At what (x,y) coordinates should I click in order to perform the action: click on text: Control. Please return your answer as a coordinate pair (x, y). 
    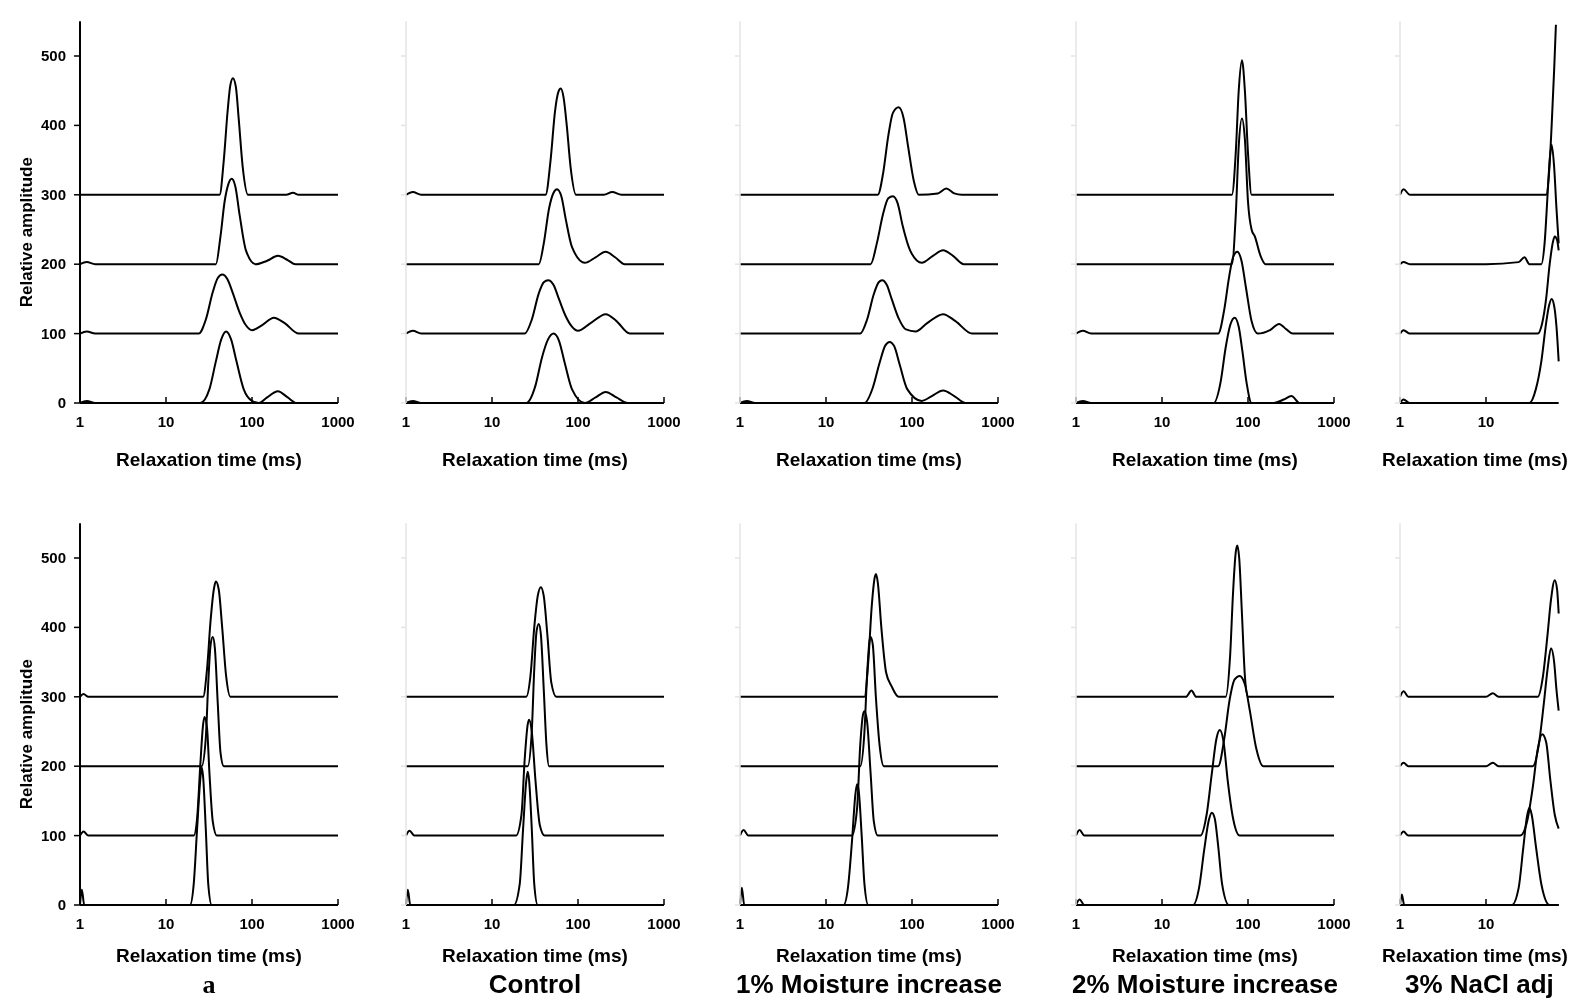
    Looking at the image, I should click on (535, 983).